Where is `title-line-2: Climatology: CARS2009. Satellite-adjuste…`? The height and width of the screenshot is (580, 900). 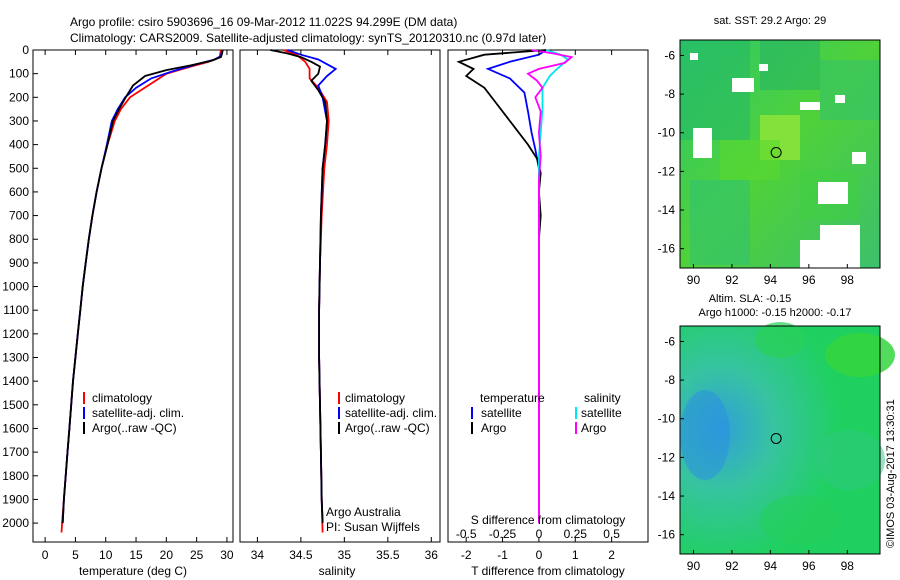 title-line-2: Climatology: CARS2009. Satellite-adjuste… is located at coordinates (308, 38).